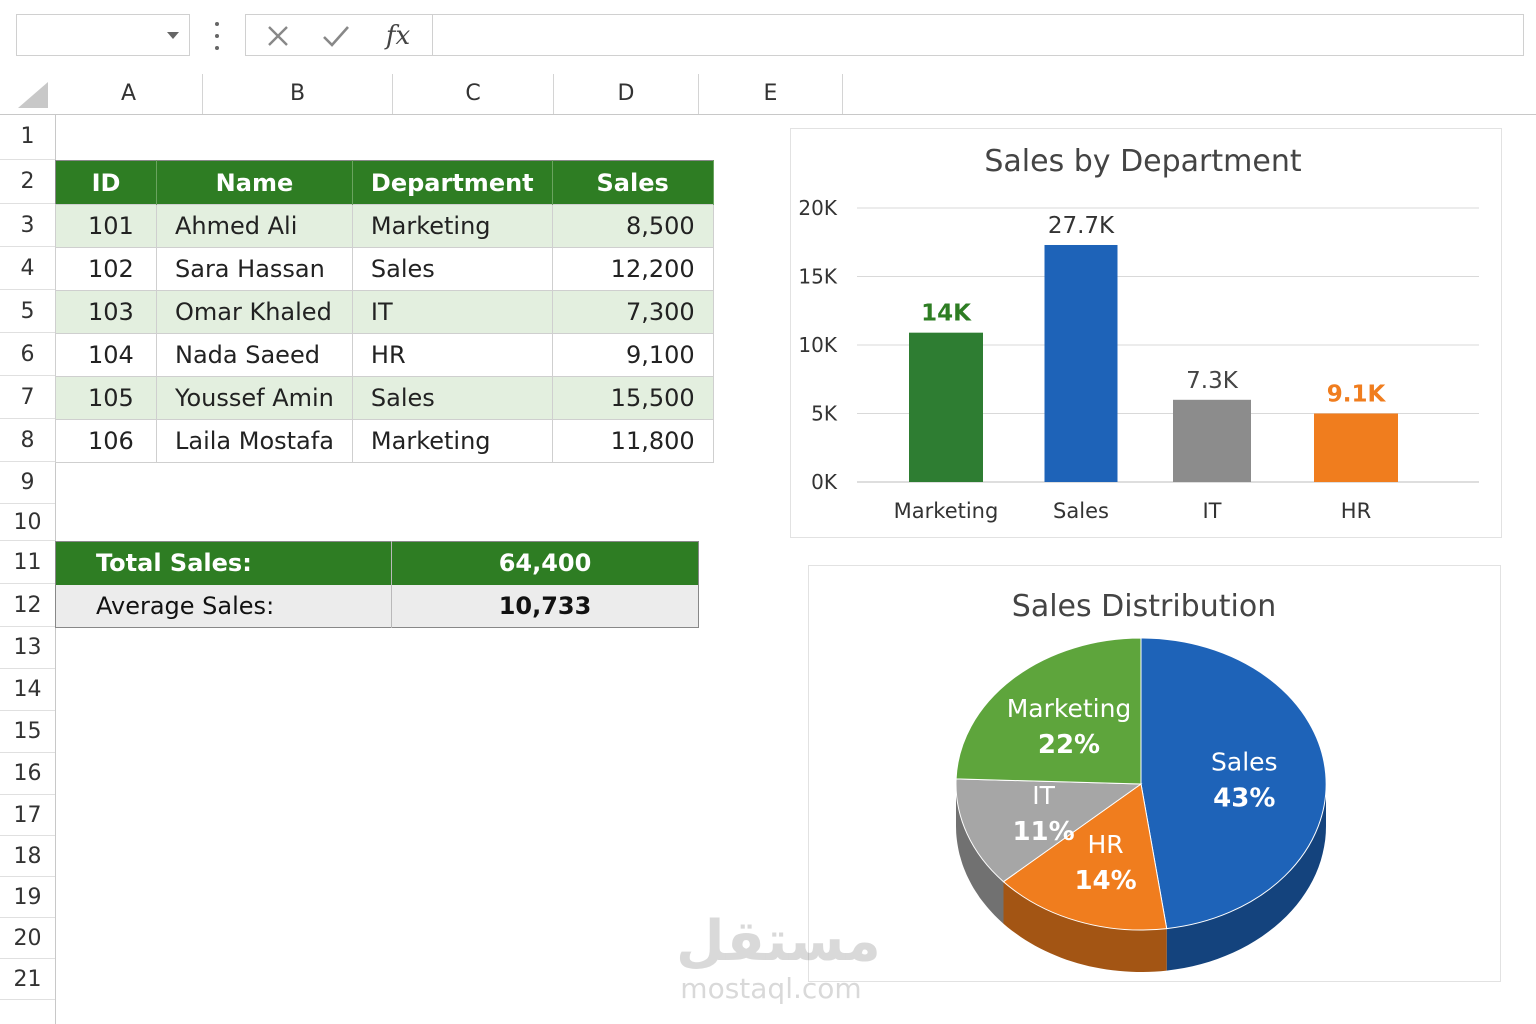  I want to click on select-all-corner, so click(27, 94).